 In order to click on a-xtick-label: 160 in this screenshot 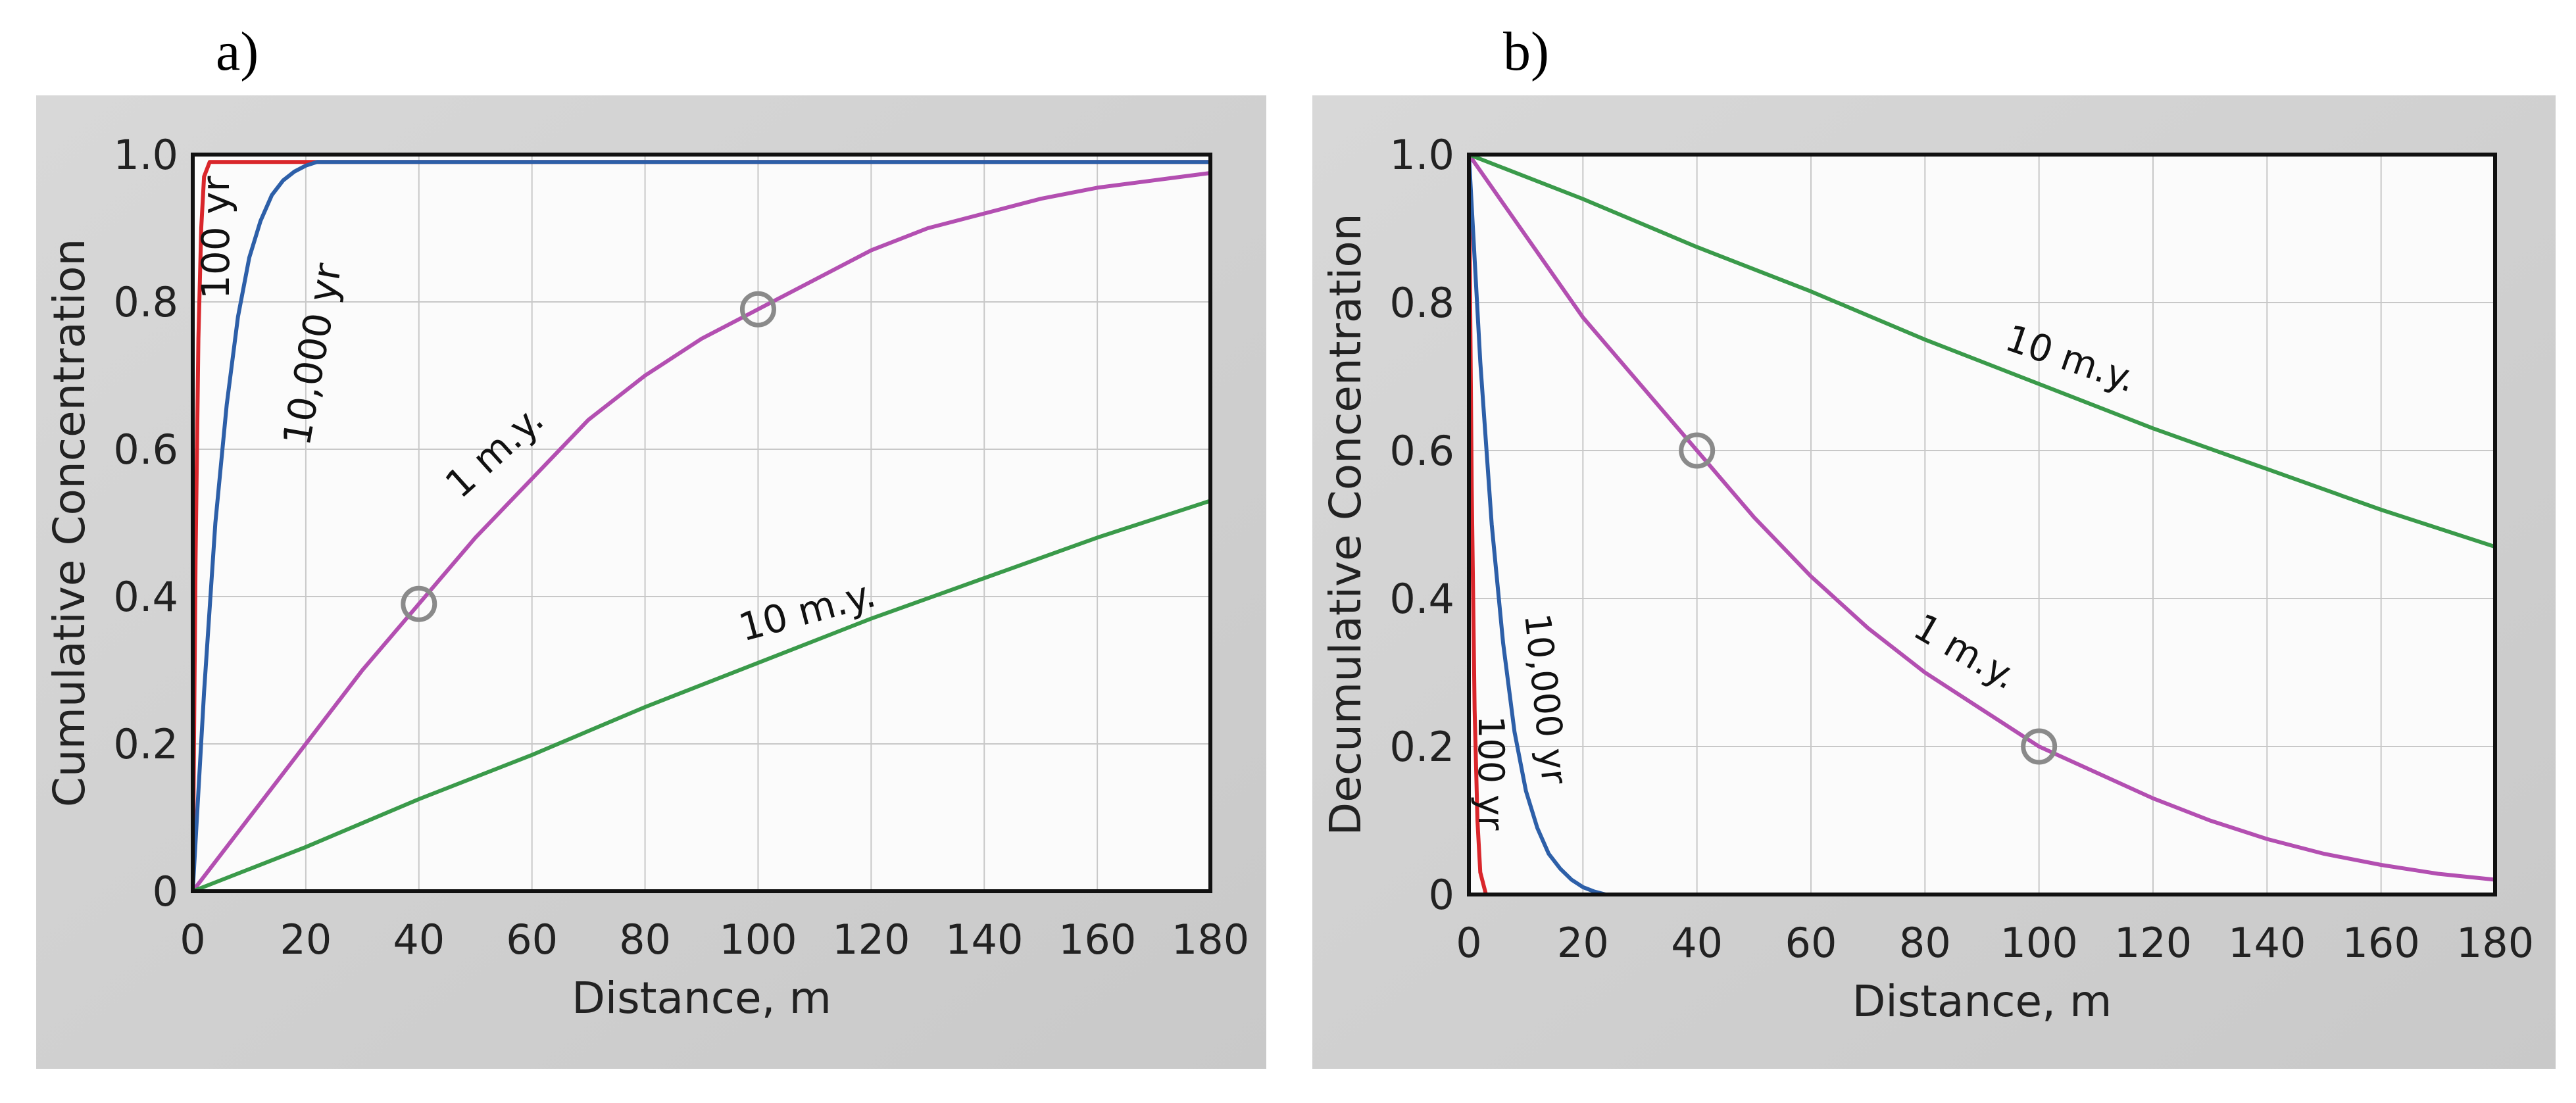, I will do `click(1097, 940)`.